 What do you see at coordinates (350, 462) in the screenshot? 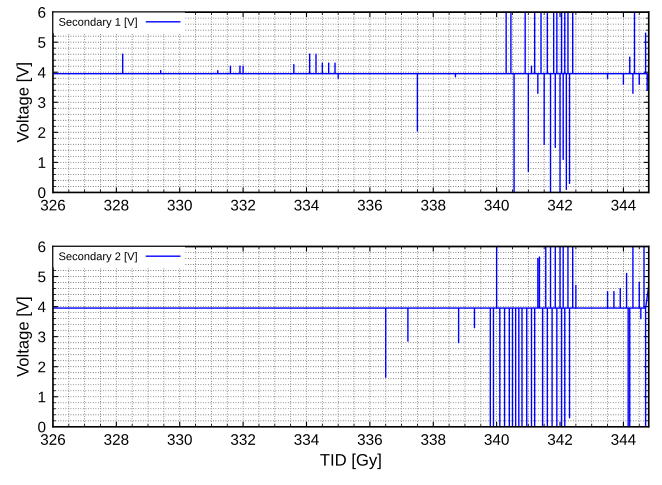
I see `x-axis-title: TID [Gy]` at bounding box center [350, 462].